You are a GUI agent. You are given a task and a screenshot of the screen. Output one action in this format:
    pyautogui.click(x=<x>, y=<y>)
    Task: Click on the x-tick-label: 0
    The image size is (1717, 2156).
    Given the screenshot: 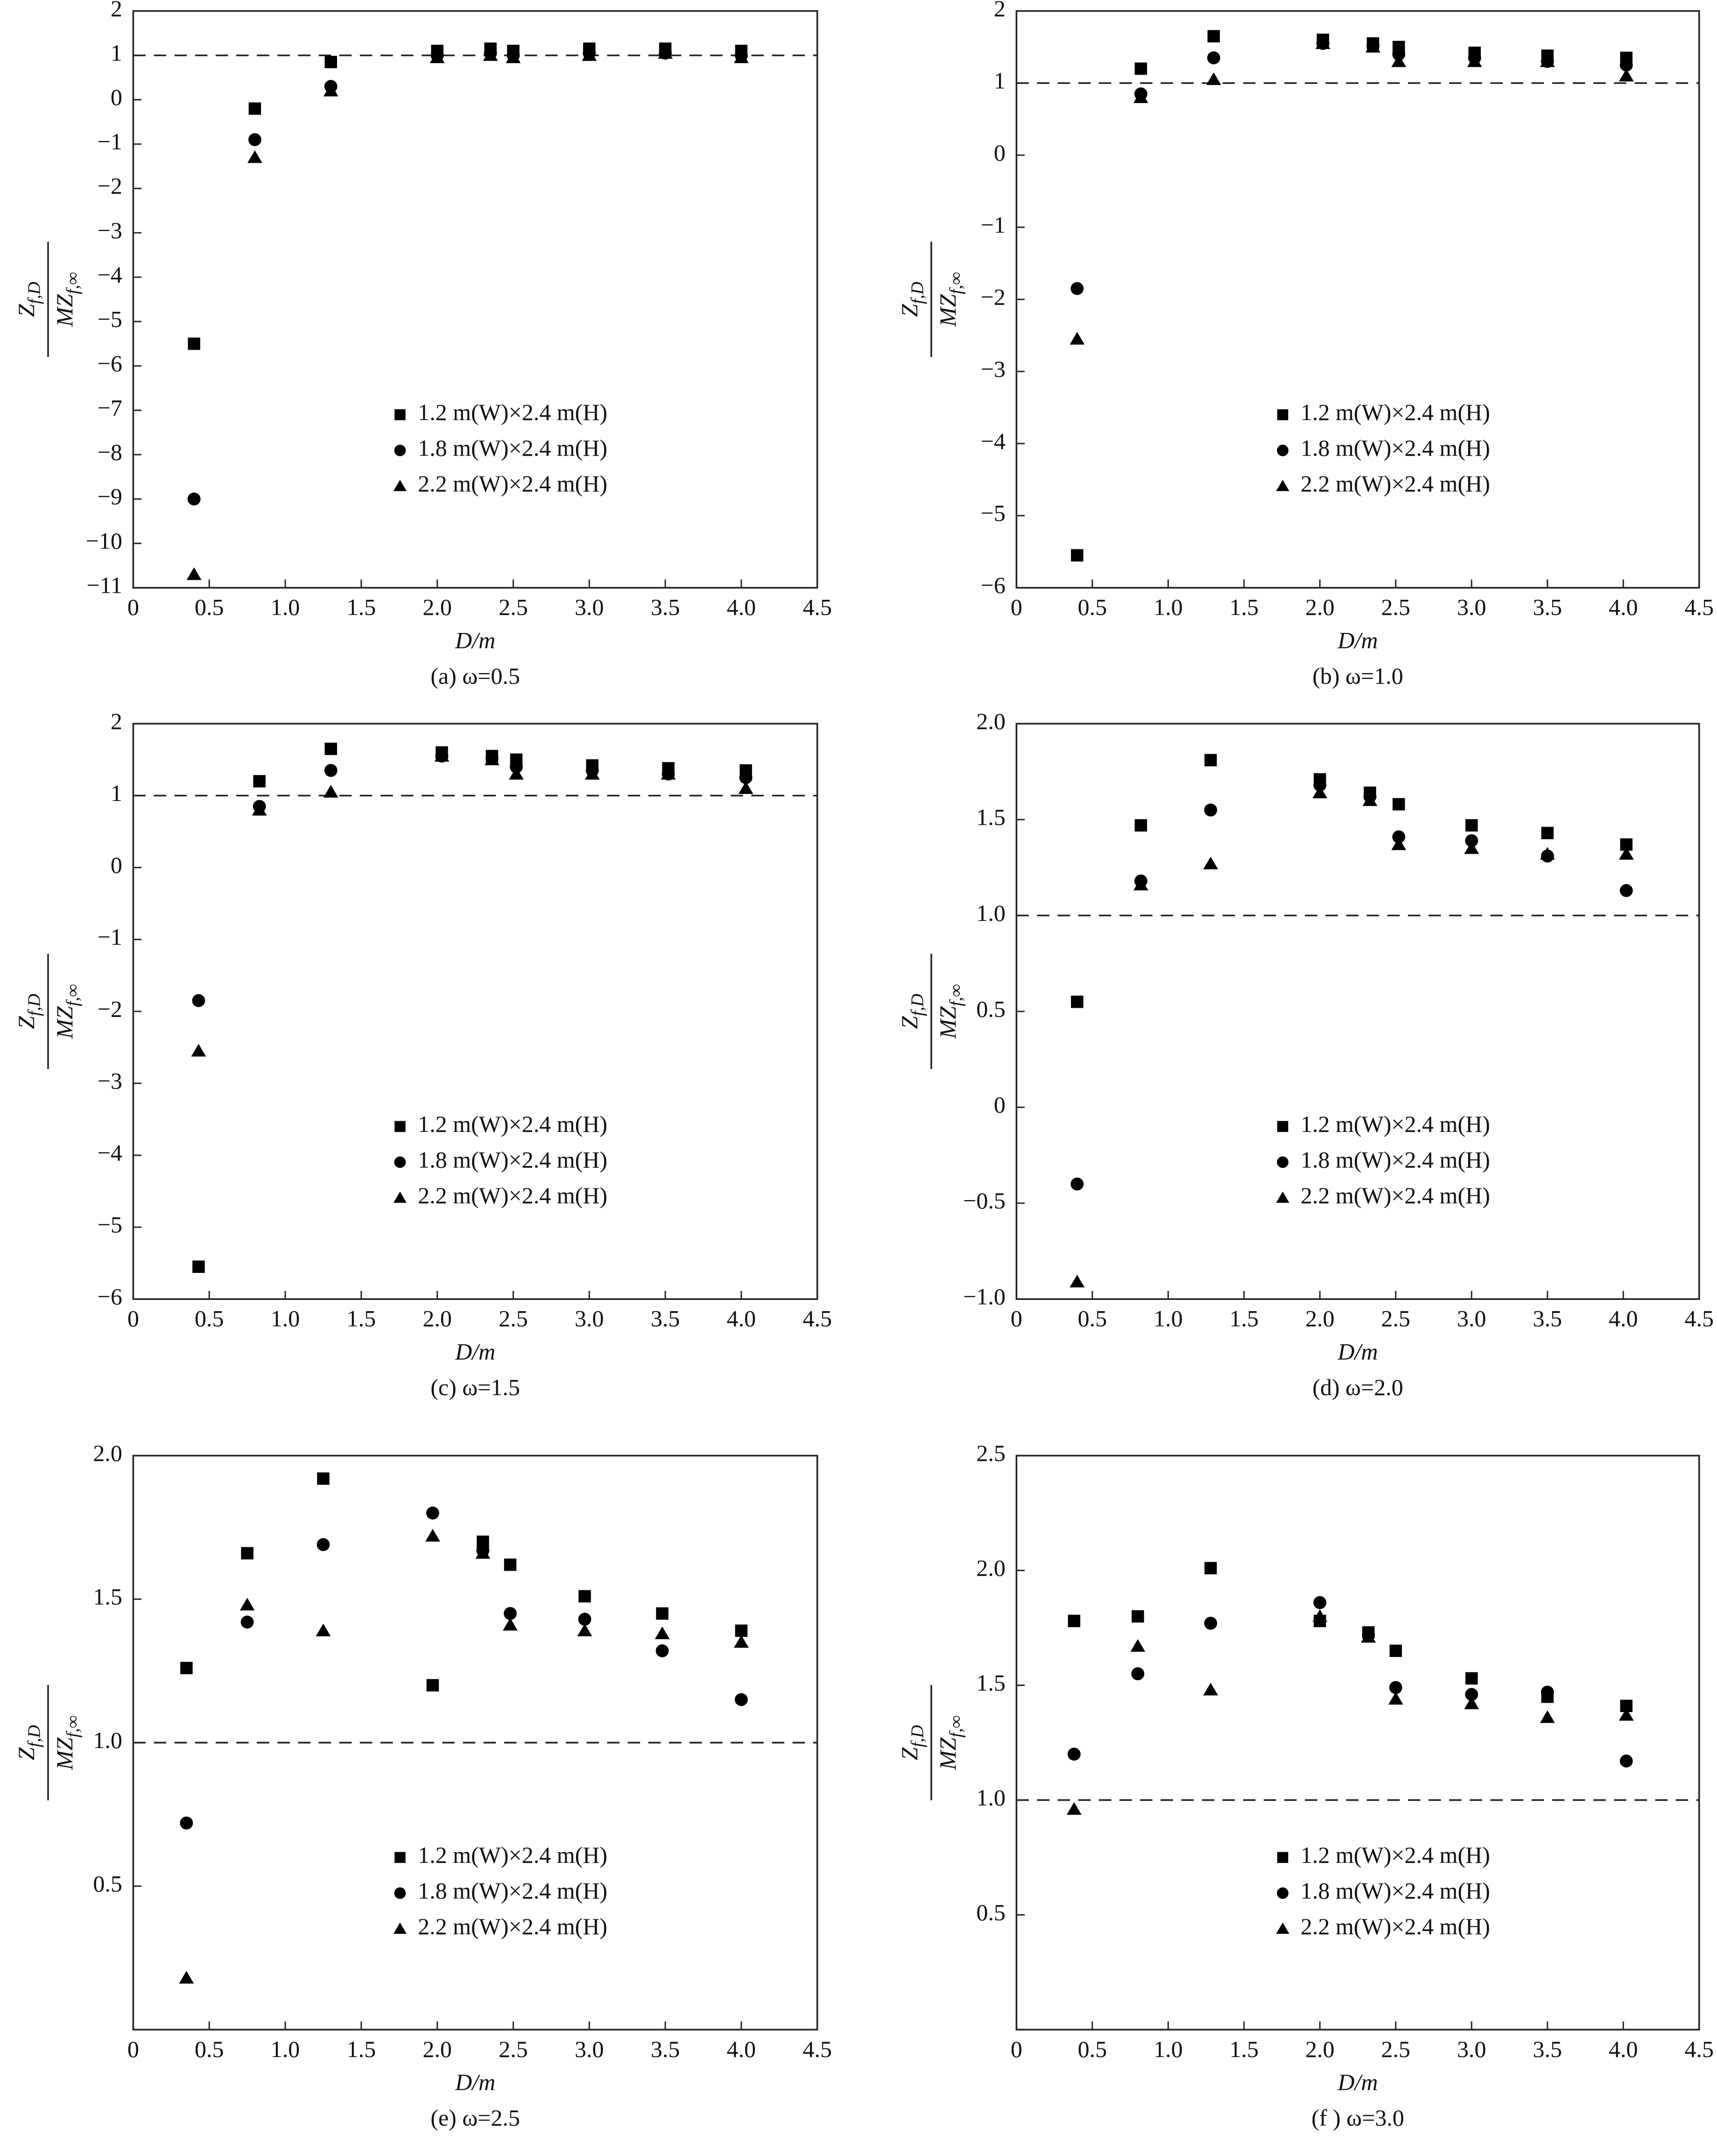 What is the action you would take?
    pyautogui.click(x=133, y=607)
    